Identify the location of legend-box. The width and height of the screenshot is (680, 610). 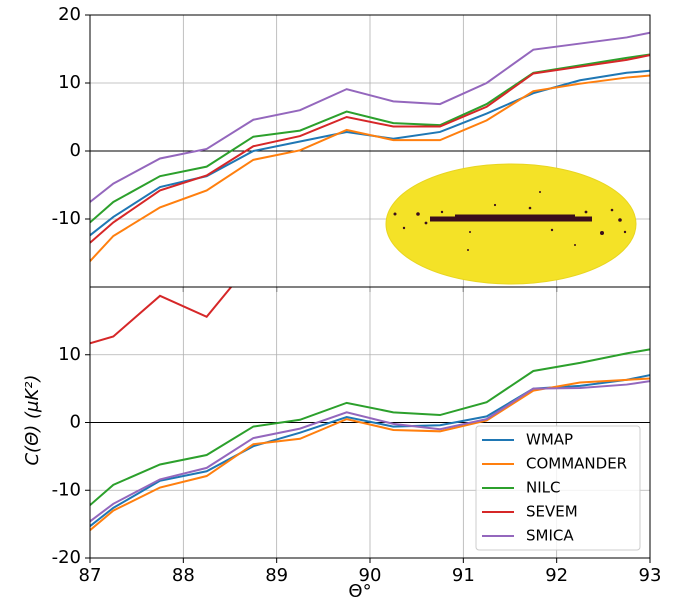
(558, 488).